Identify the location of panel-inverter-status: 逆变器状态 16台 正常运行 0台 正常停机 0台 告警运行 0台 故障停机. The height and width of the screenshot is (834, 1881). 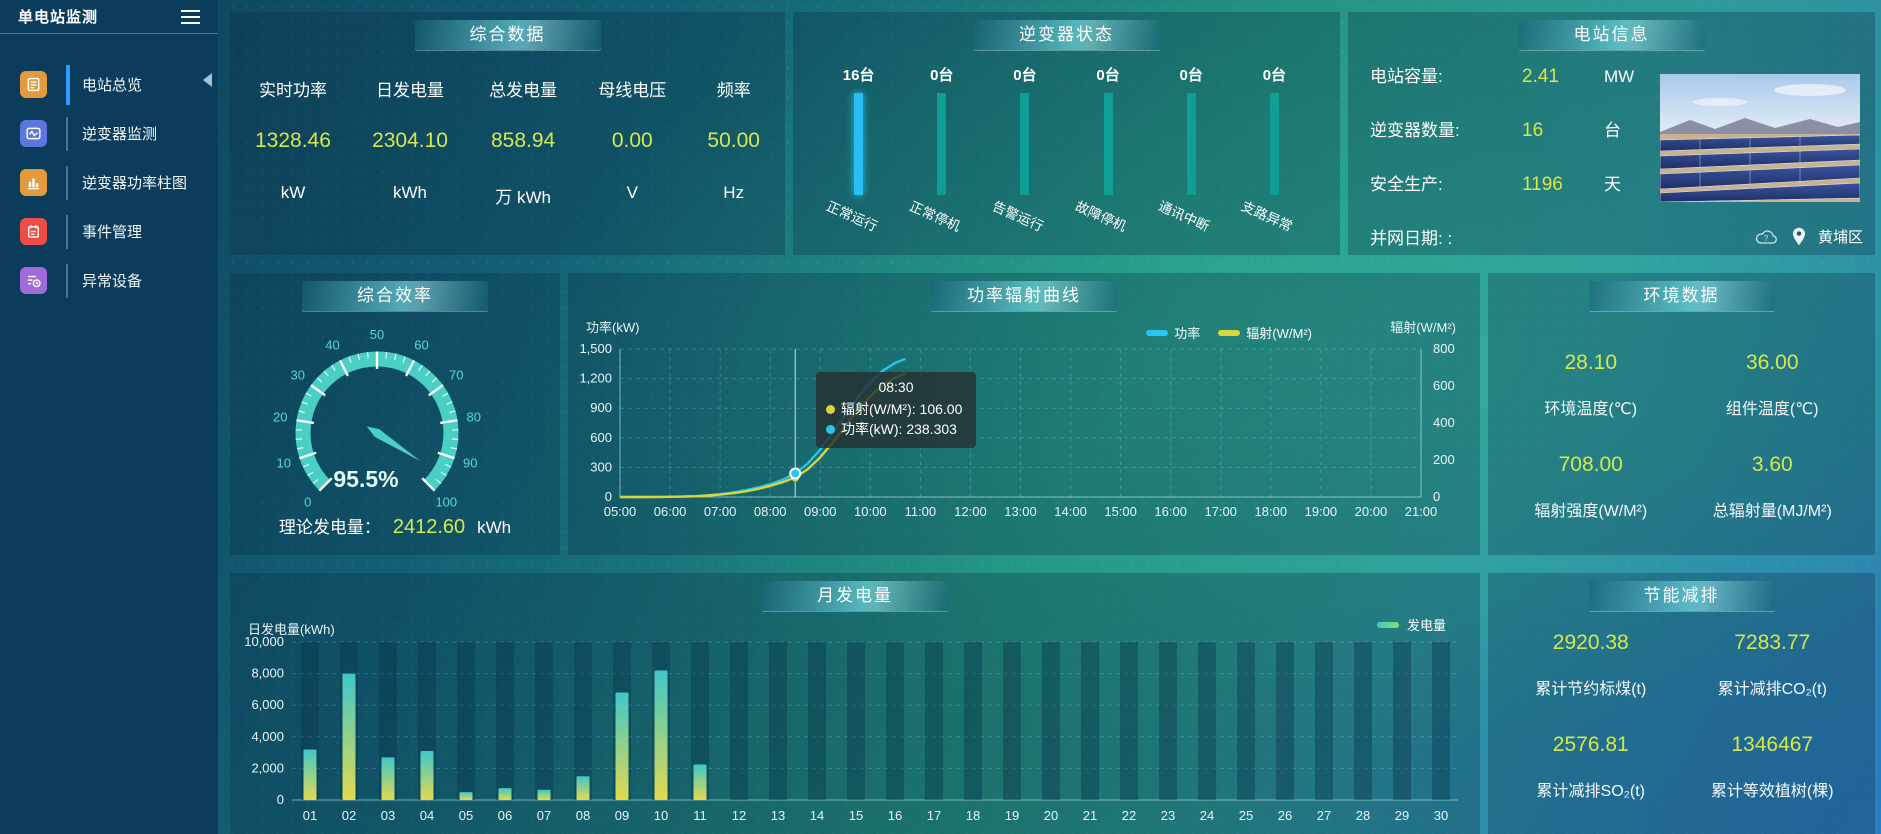
(1066, 133).